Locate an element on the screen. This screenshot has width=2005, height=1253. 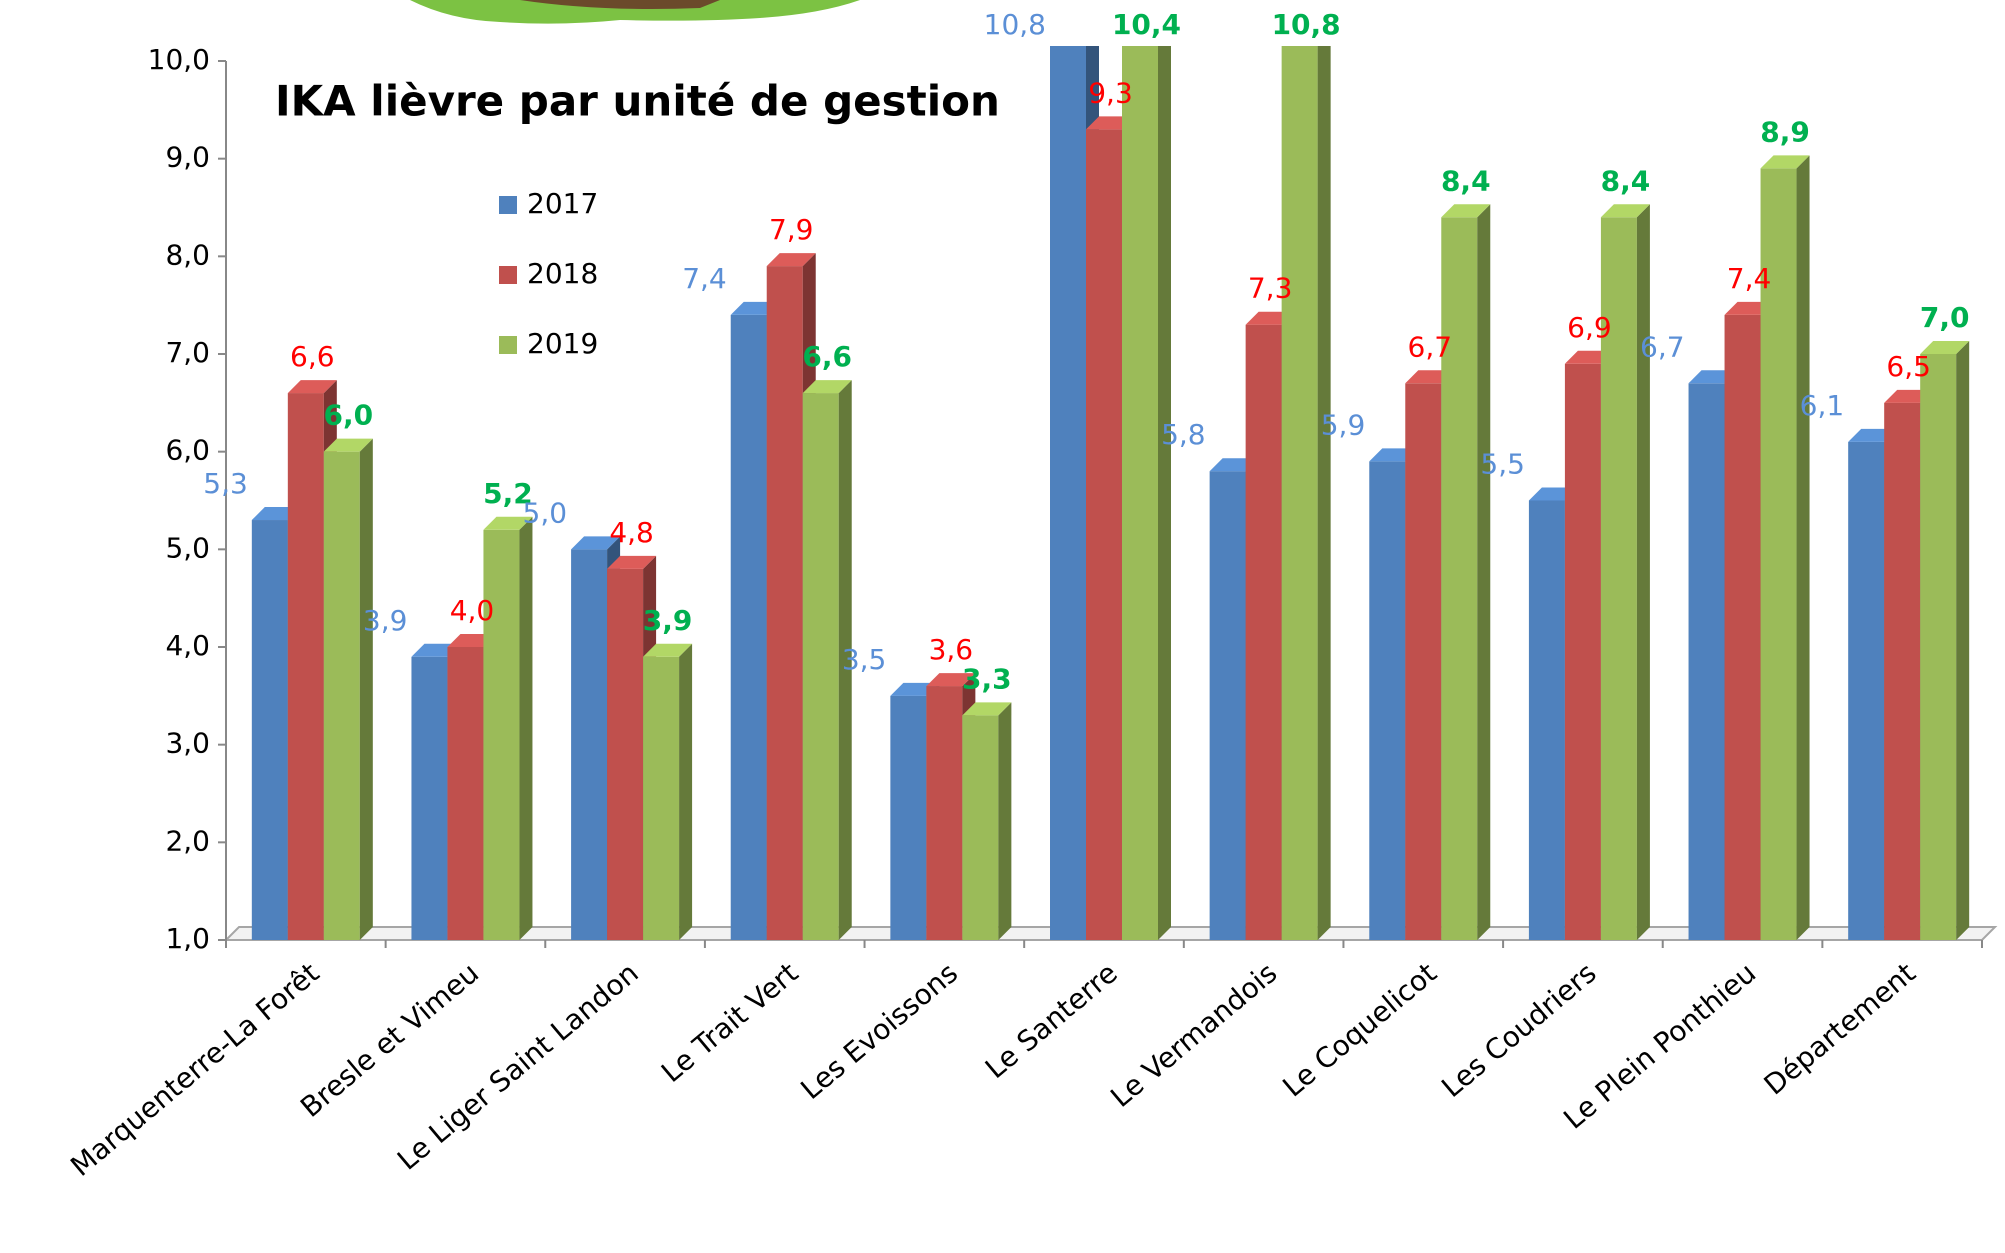
legend-label: 2019 is located at coordinates (562, 343).